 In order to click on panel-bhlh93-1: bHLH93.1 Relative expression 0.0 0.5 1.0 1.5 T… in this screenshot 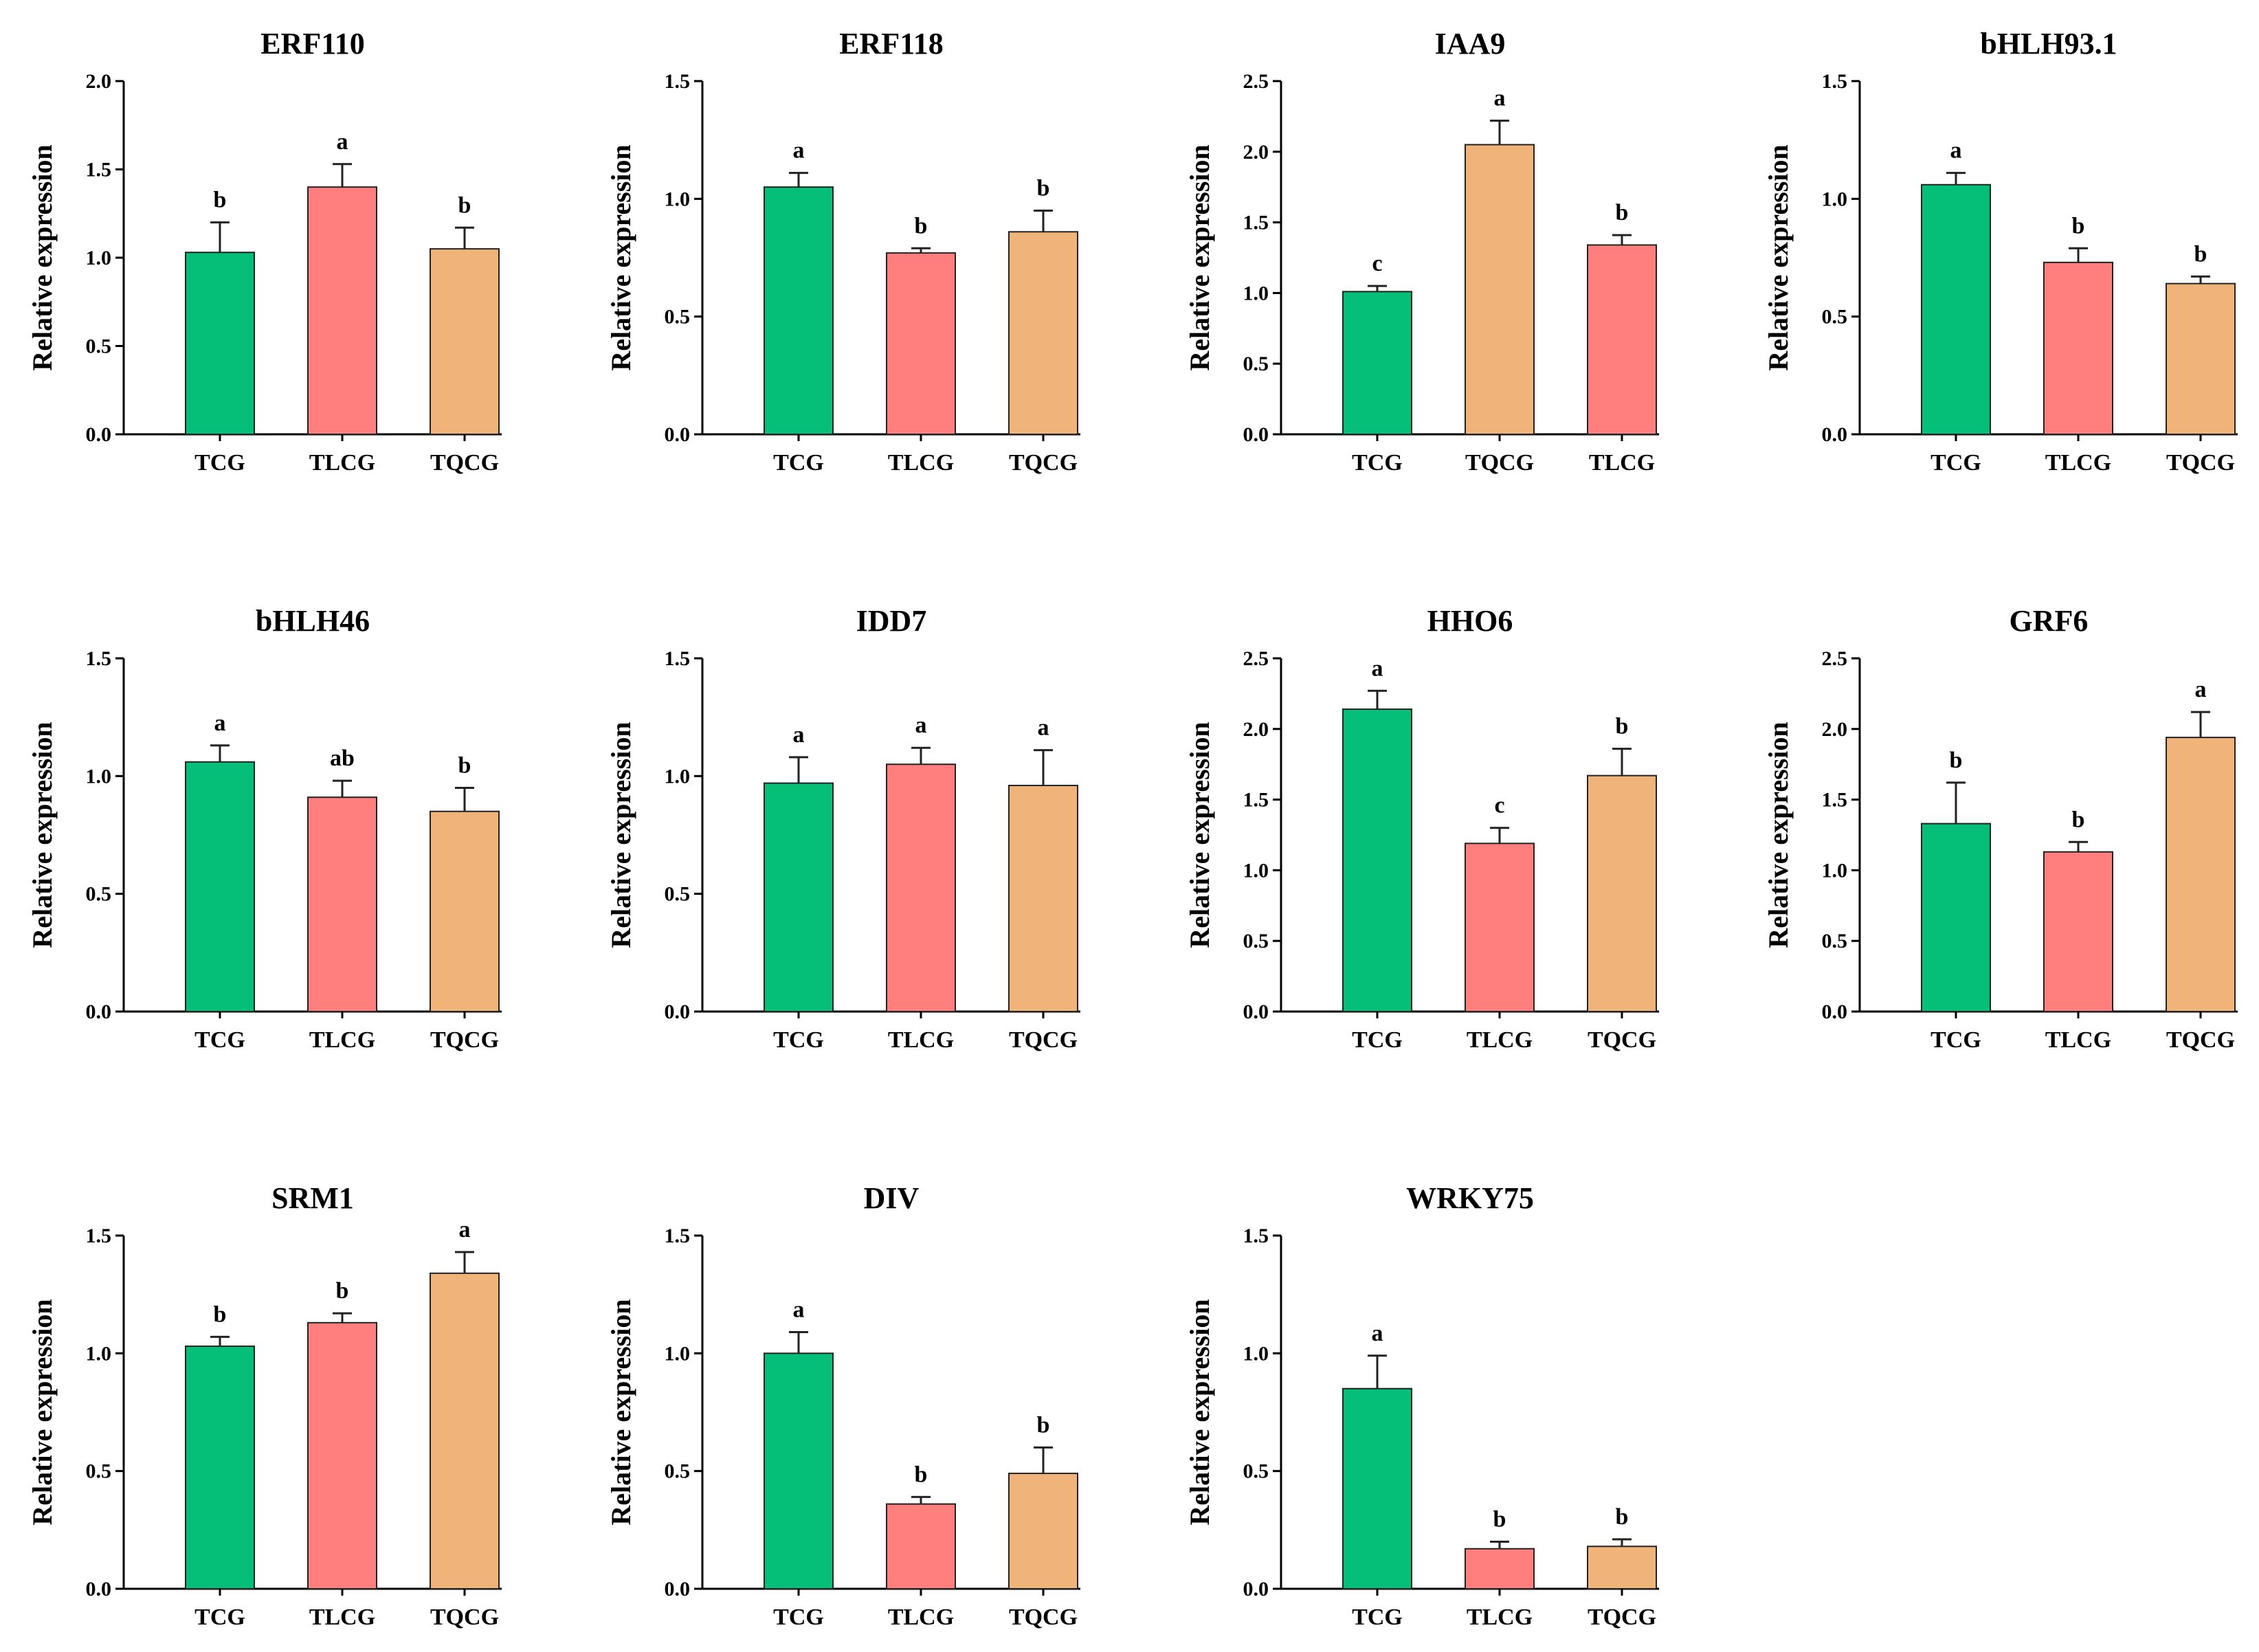, I will do `click(2000, 251)`.